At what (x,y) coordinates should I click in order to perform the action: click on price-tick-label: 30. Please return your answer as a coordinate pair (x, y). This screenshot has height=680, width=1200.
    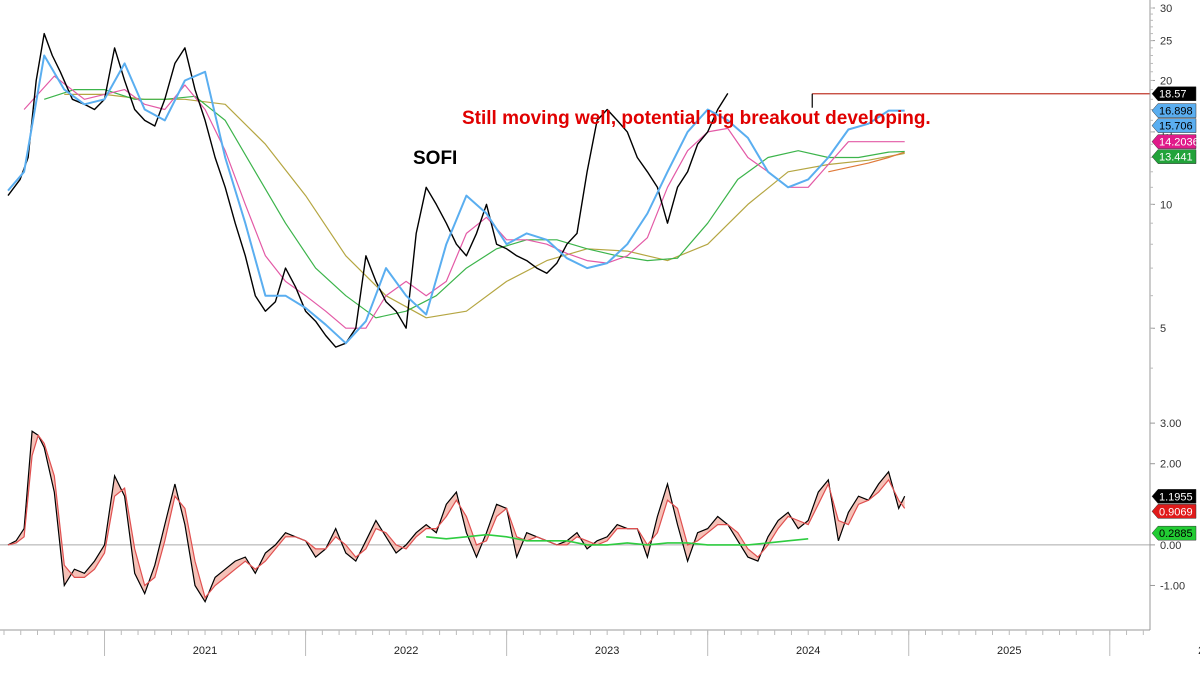
    Looking at the image, I should click on (1166, 9).